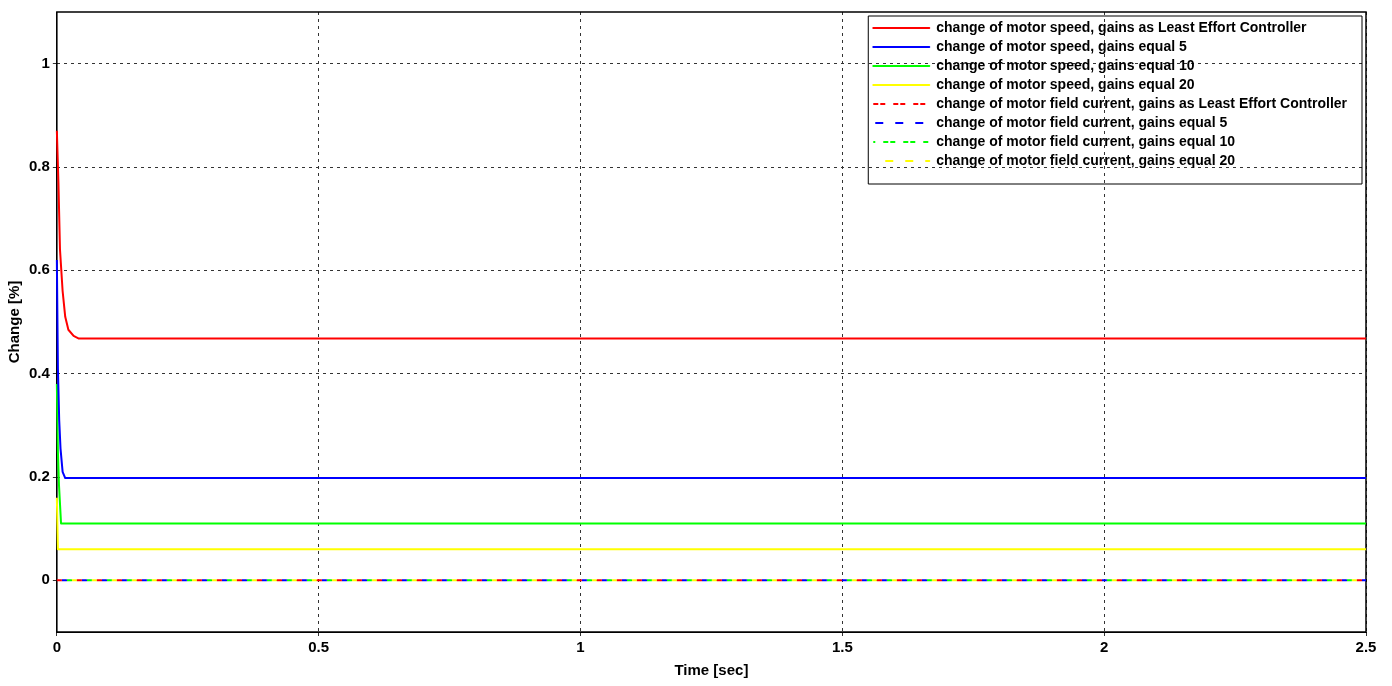 This screenshot has width=1392, height=686. I want to click on legend-label: change of motor speed, gains as Least Effort Controller, so click(1122, 26).